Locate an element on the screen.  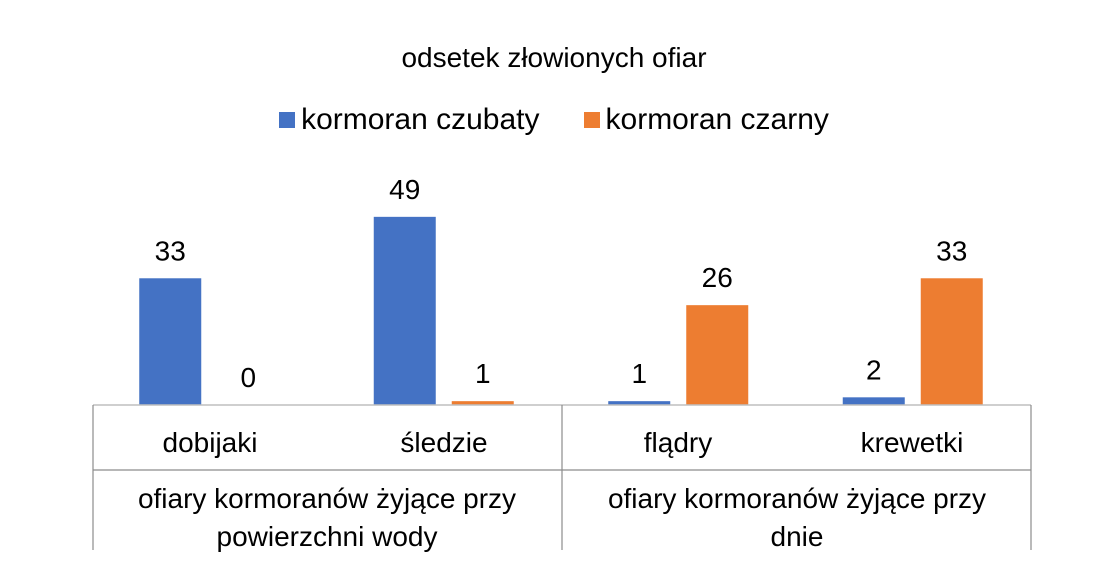
legend-label-series-2: kormoran czarny is located at coordinates (717, 119).